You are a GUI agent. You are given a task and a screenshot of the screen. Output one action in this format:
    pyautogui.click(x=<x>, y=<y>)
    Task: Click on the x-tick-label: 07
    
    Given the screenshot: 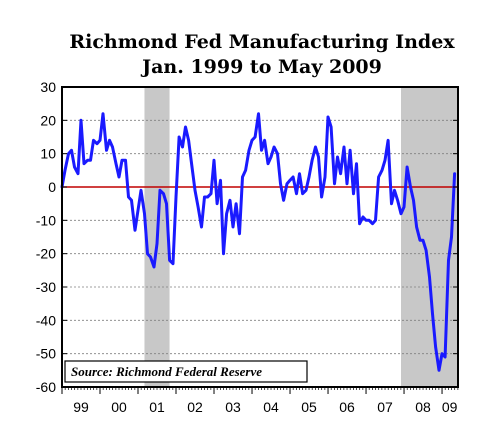 What is the action you would take?
    pyautogui.click(x=385, y=407)
    